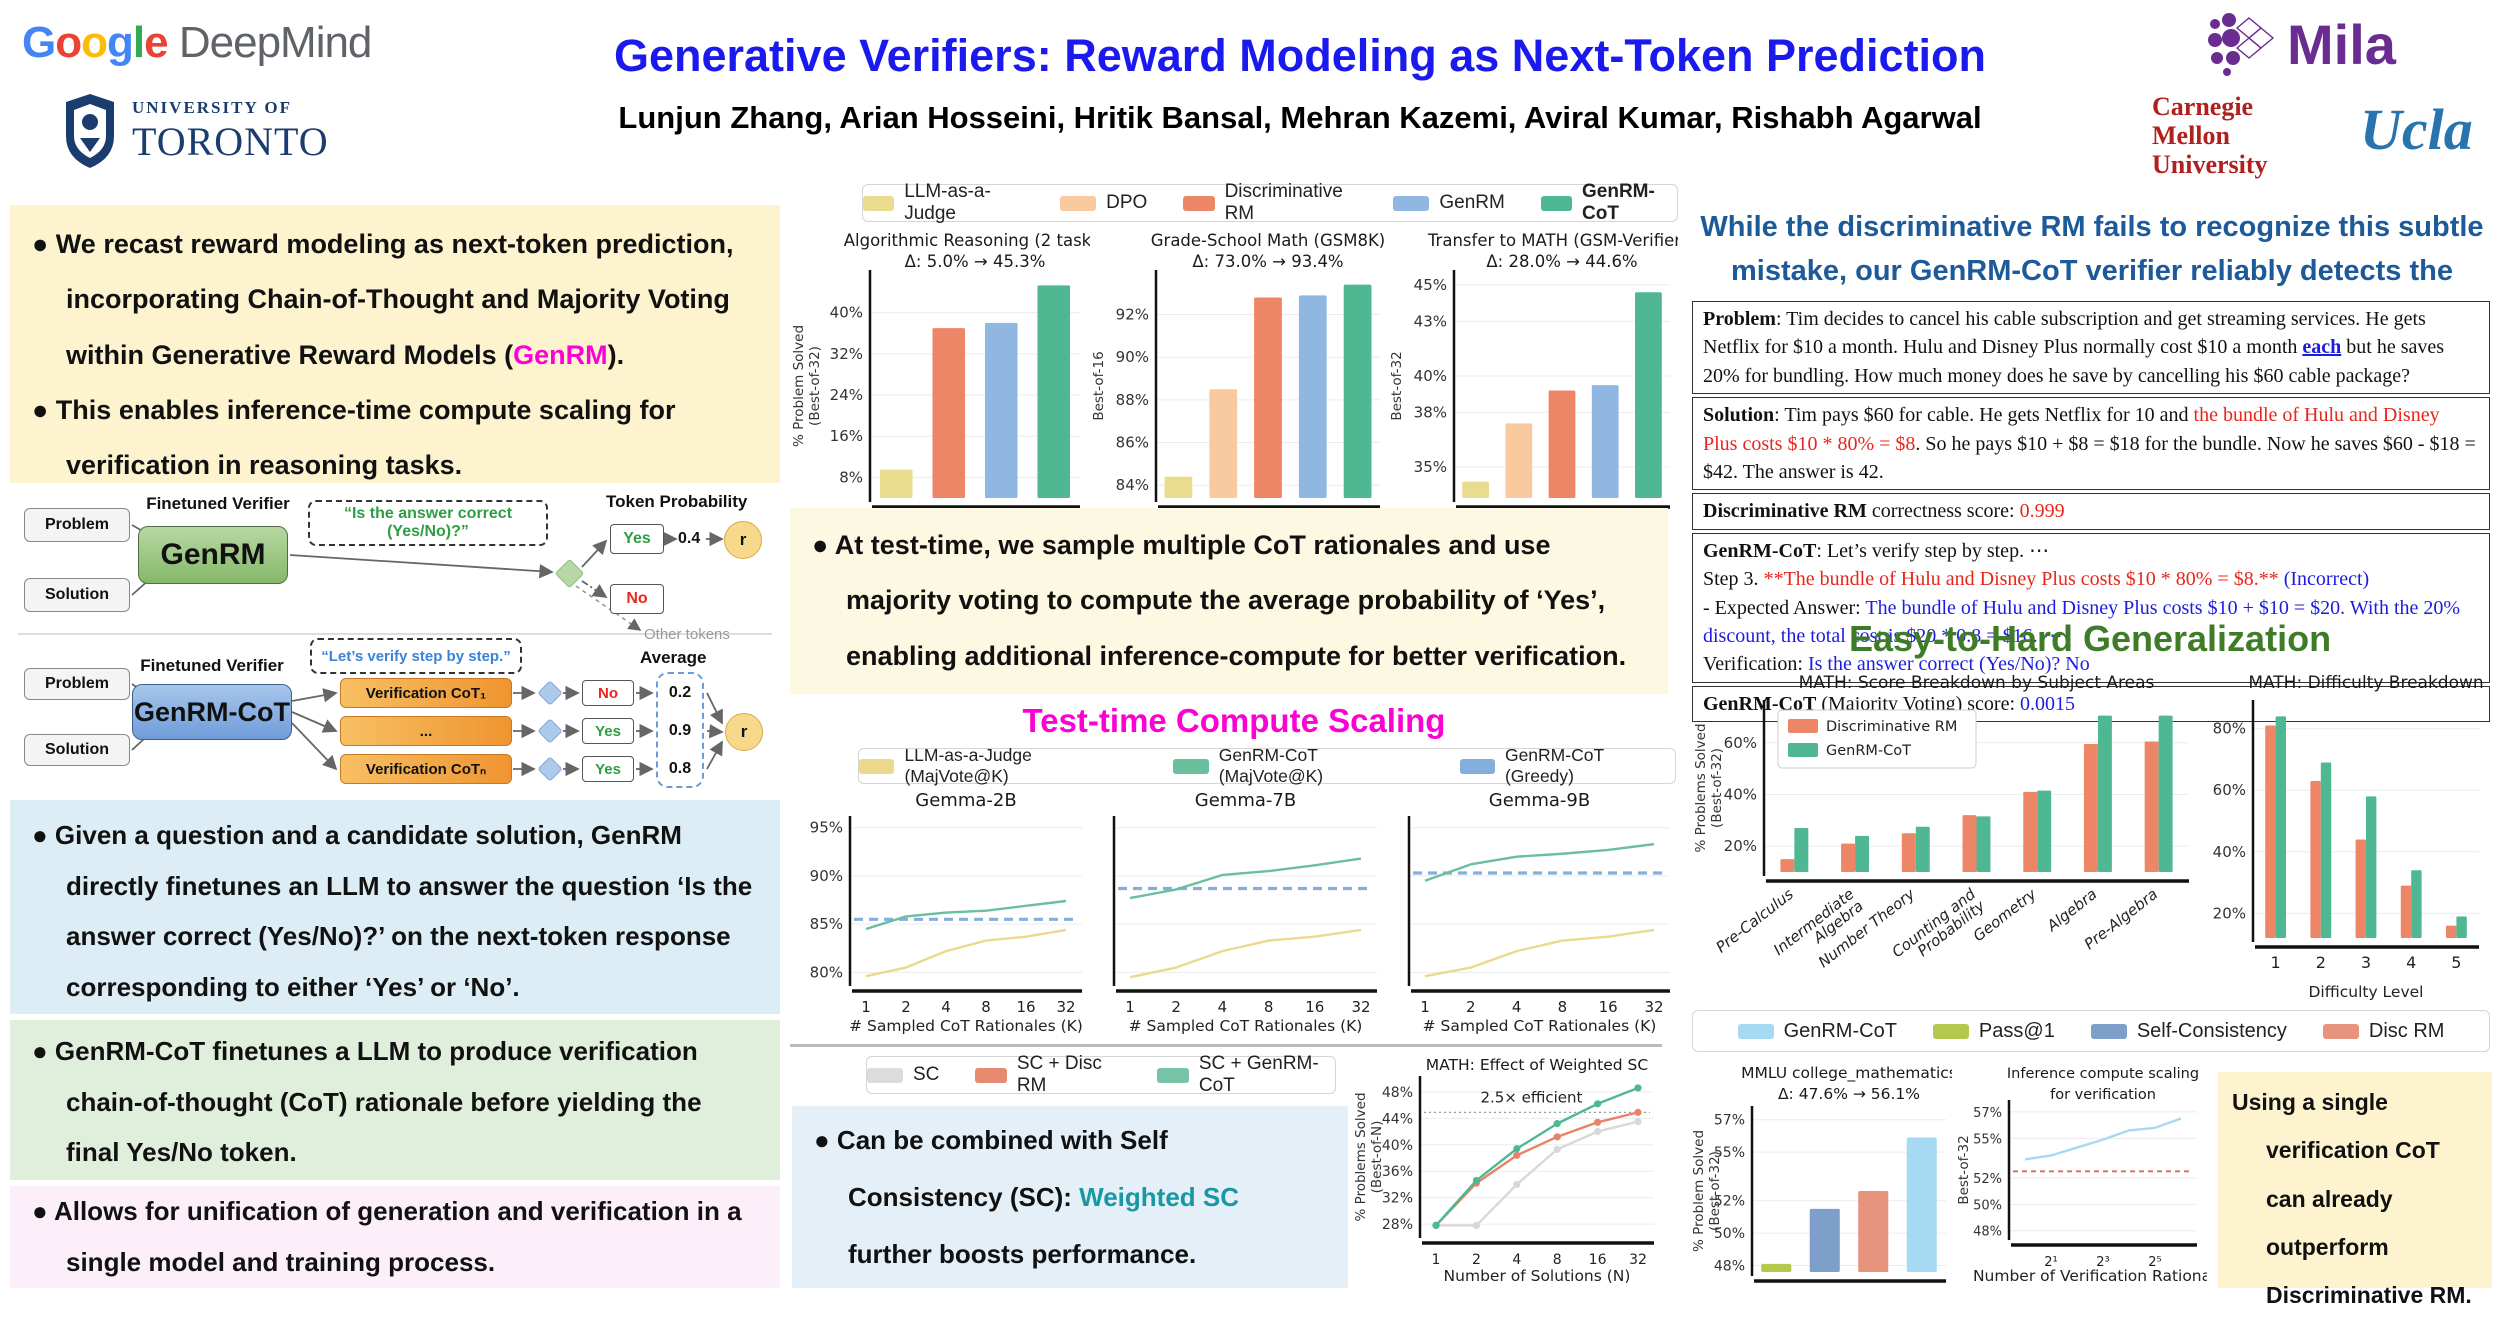  I want to click on problem-box-2: Problem, so click(77, 684).